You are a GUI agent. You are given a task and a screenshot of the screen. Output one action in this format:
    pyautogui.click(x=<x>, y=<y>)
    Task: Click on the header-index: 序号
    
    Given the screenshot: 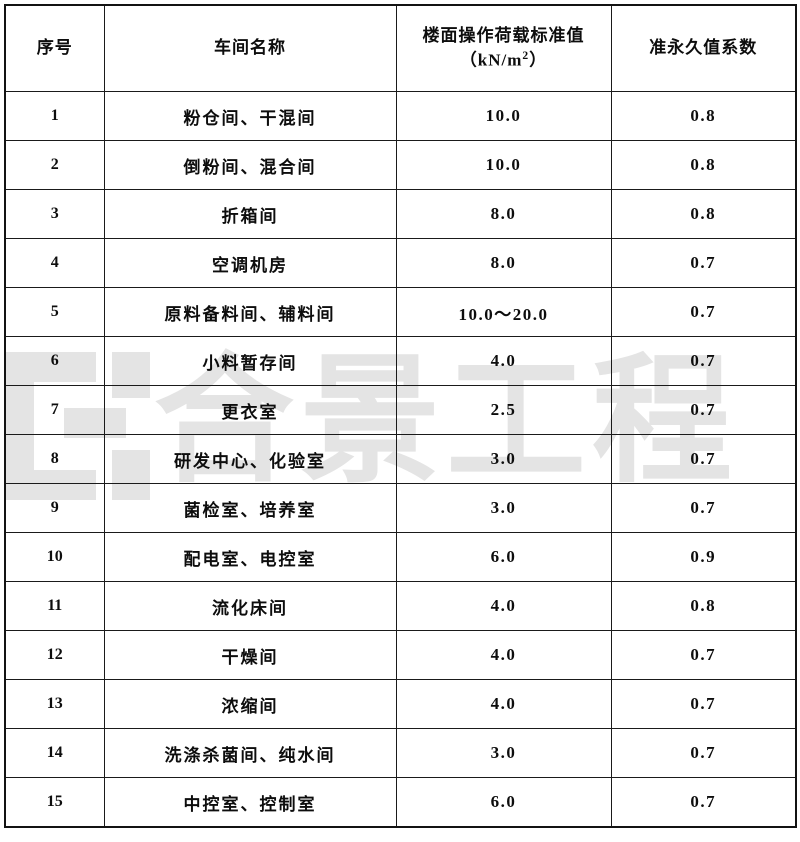 What is the action you would take?
    pyautogui.click(x=54, y=48)
    